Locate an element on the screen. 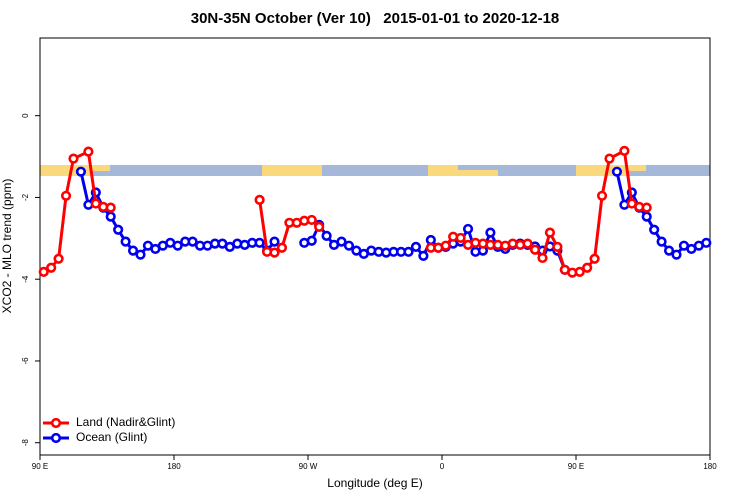  ocean-band is located at coordinates (375, 170).